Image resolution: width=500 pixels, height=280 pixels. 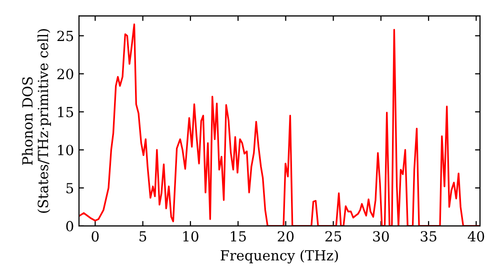 I want to click on y-tick-label: 5, so click(x=70, y=188).